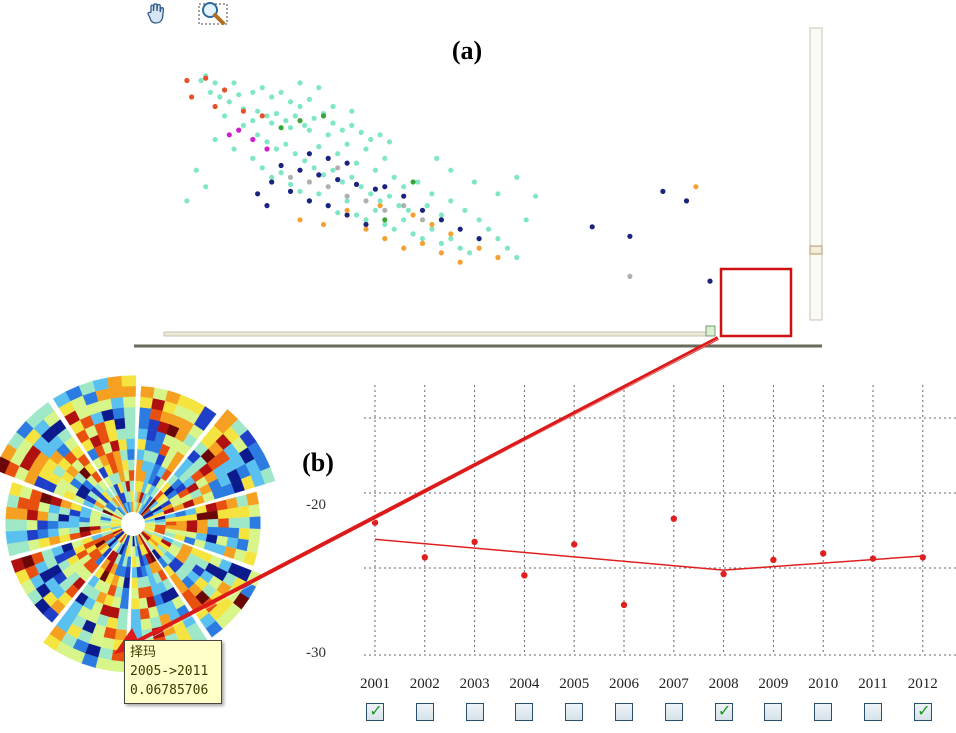  Describe the element at coordinates (710, 331) in the screenshot. I see `horizontal-slider-handle` at that location.